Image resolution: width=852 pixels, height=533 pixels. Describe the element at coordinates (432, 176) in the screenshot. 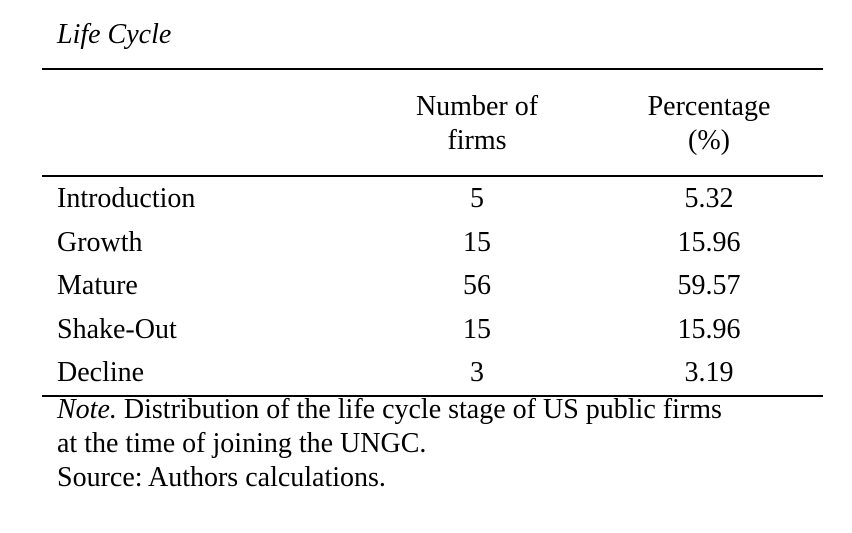

I see `table-rule-header` at that location.